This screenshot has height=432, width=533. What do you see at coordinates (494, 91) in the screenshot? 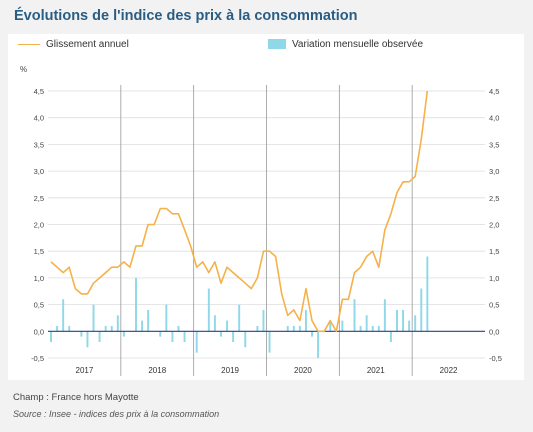
I see `y-tick-label-right: 4,5` at bounding box center [494, 91].